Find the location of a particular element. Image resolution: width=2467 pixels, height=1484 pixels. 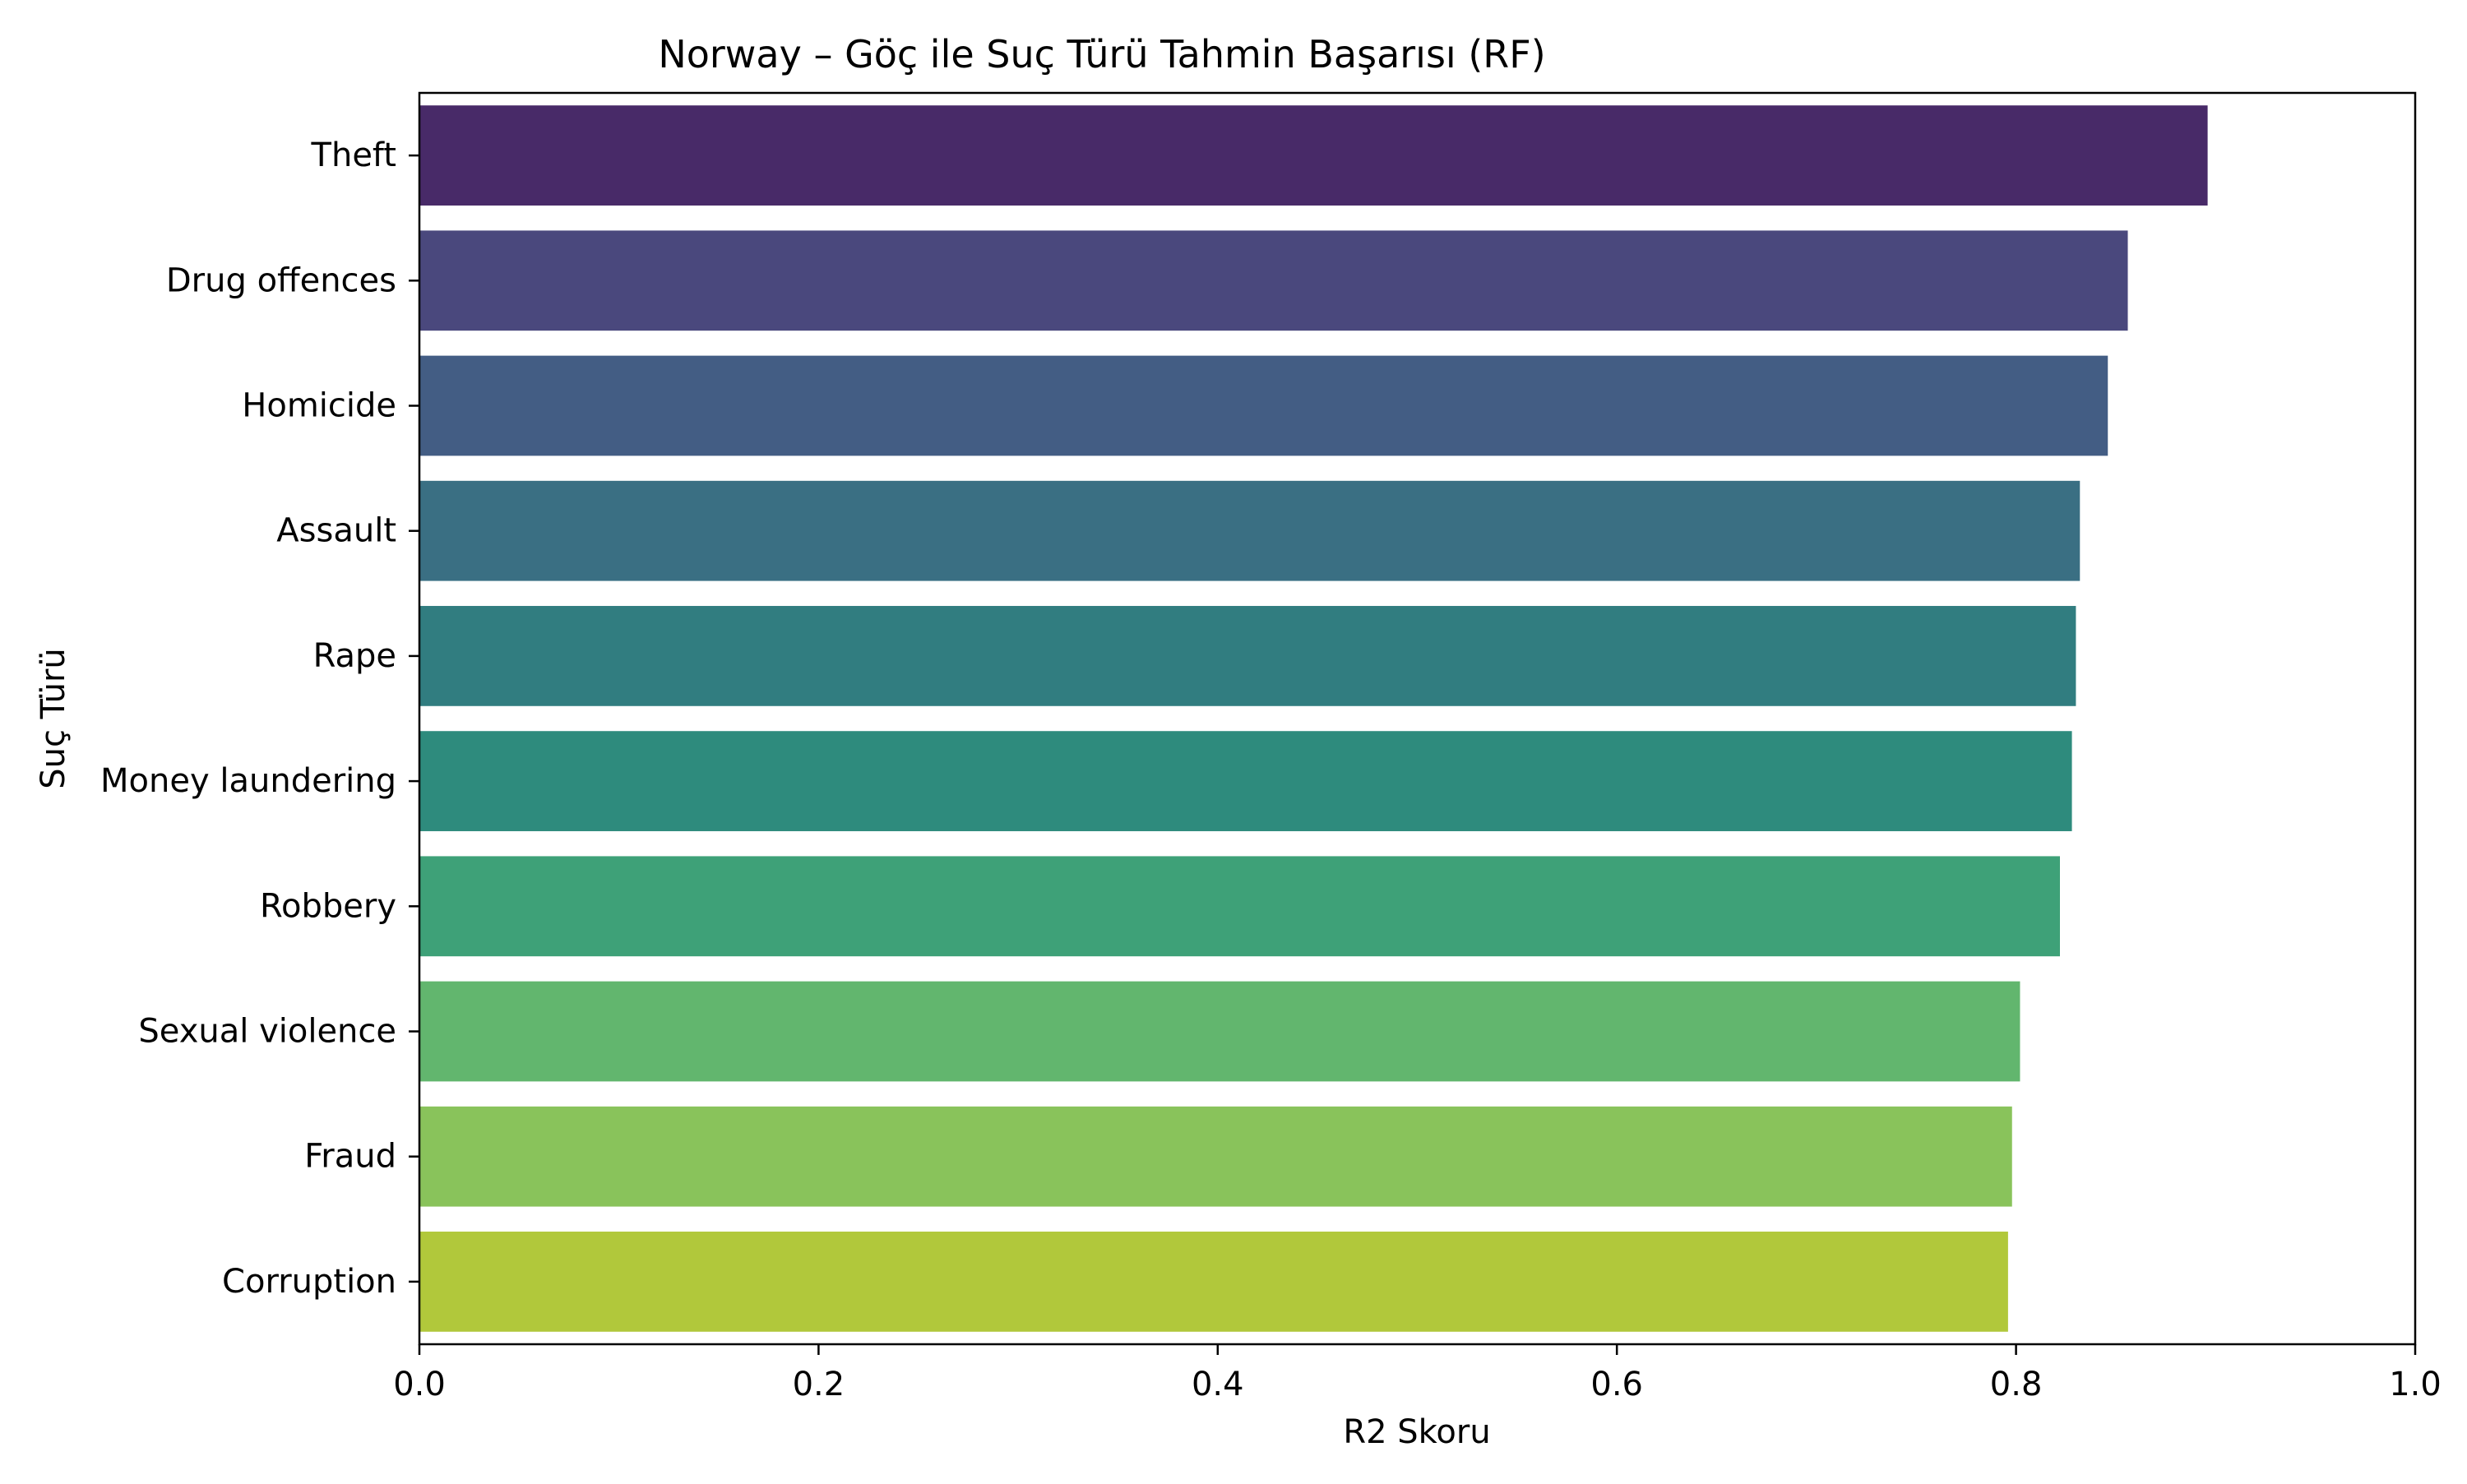

x-tick-label: 0.2 is located at coordinates (819, 1384).